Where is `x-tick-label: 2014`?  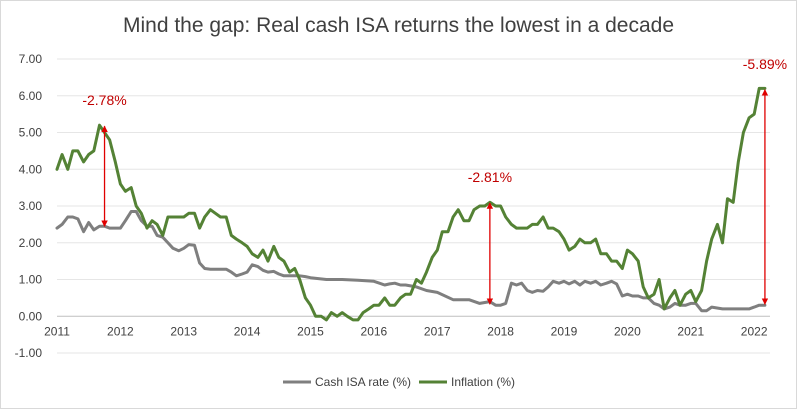 x-tick-label: 2014 is located at coordinates (247, 331).